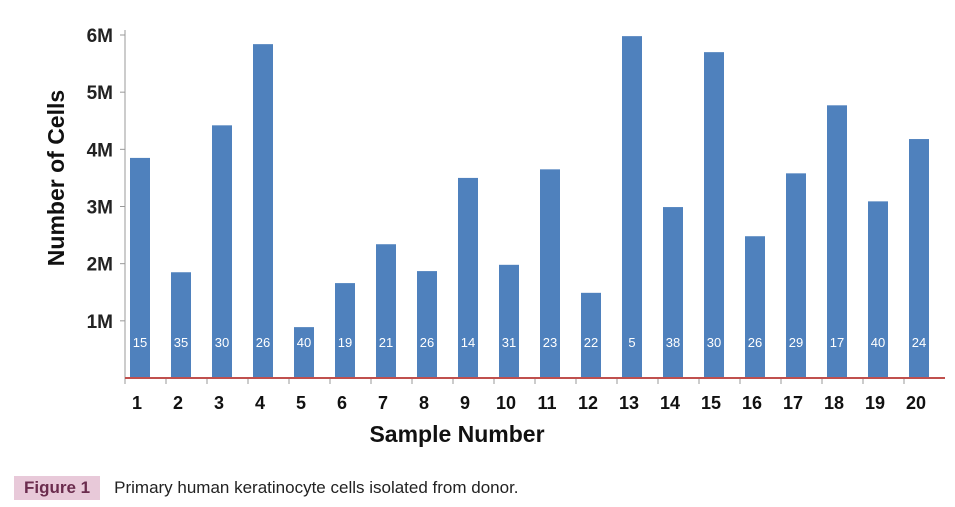 The height and width of the screenshot is (507, 955). I want to click on x-tick-label: 4, so click(260, 403).